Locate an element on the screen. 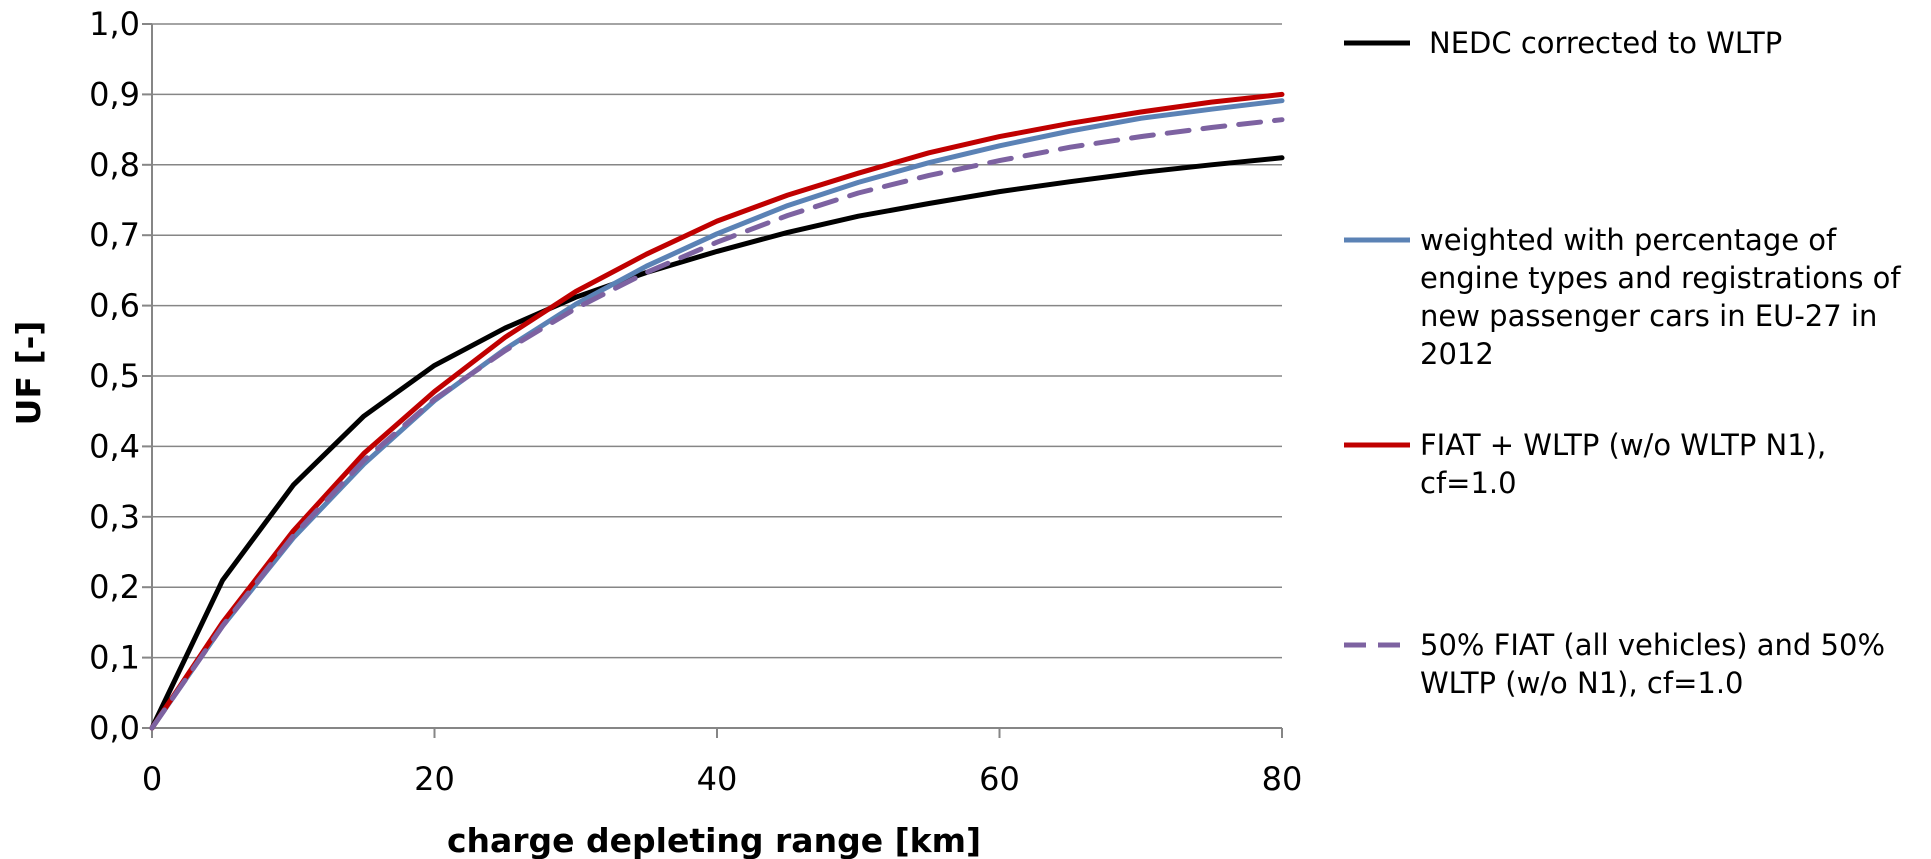  legend-label-1: NEDC corrected to WLTP is located at coordinates (1605, 43).